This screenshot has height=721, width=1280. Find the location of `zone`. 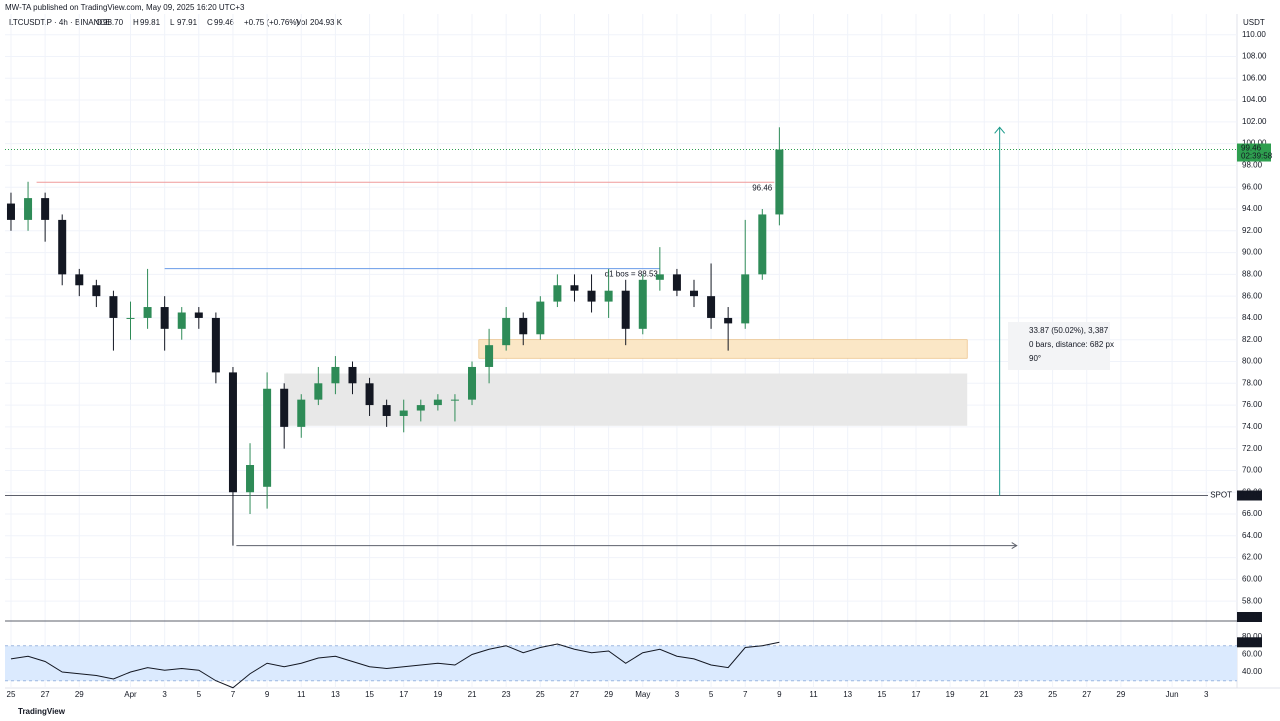

zone is located at coordinates (723, 349).